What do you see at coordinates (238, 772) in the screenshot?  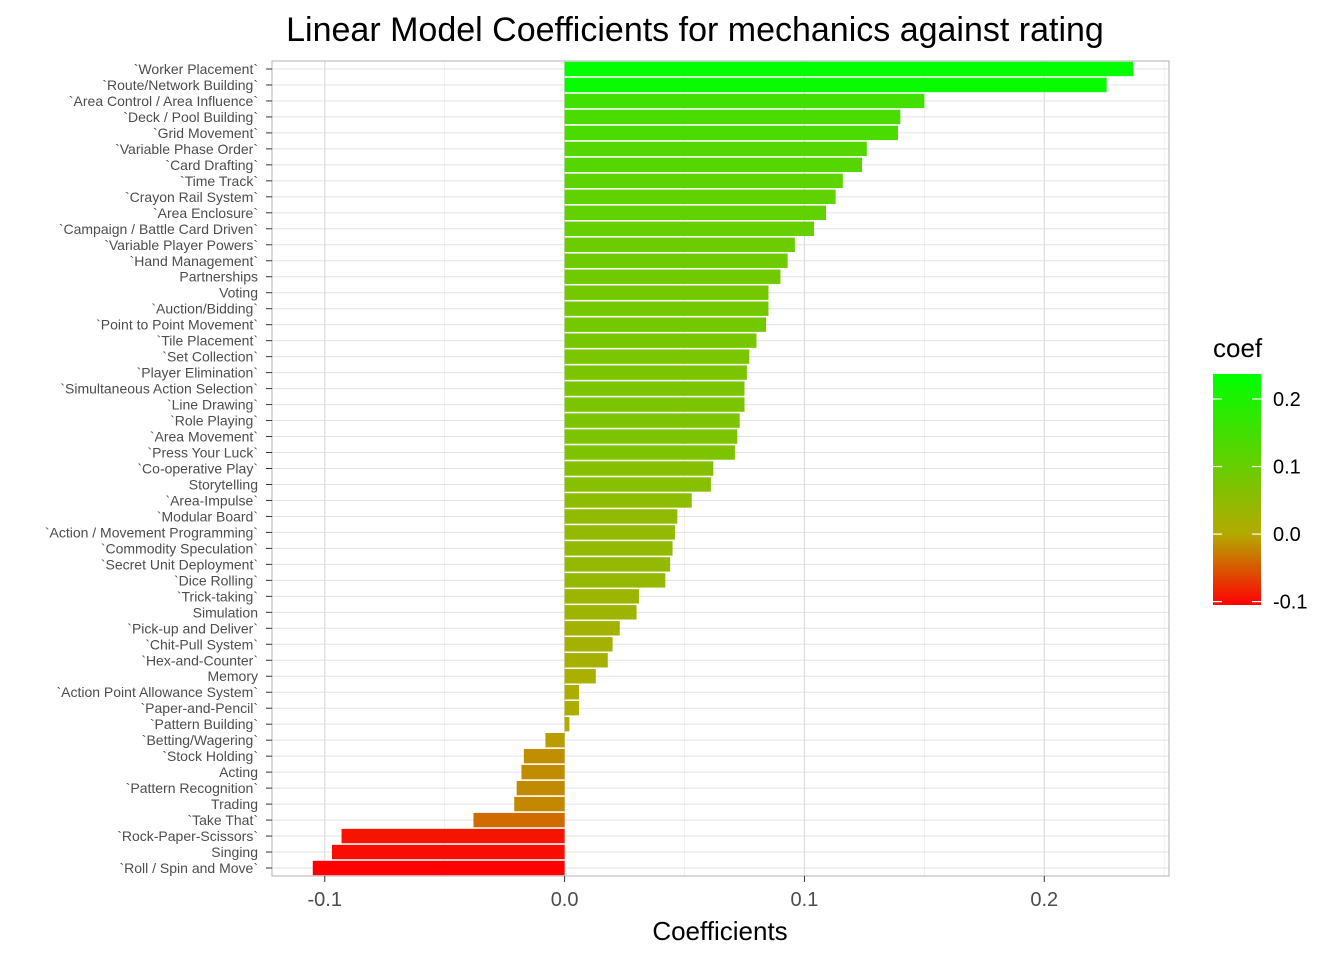 I see `category-label: Acting` at bounding box center [238, 772].